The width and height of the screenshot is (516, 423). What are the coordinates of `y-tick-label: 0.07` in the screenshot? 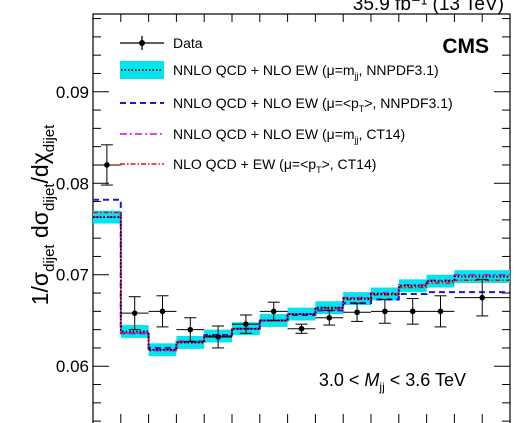 It's located at (72, 275).